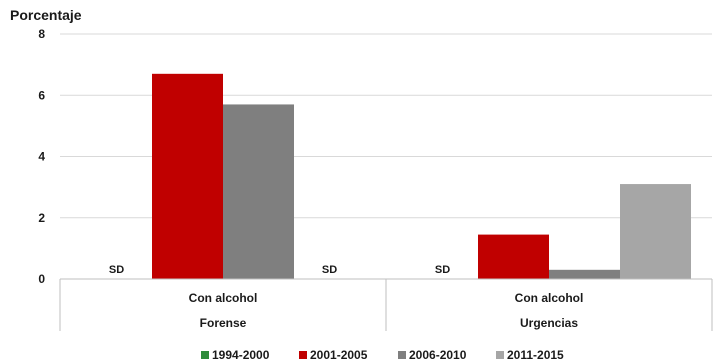  What do you see at coordinates (41, 95) in the screenshot?
I see `y-tick-label: 6` at bounding box center [41, 95].